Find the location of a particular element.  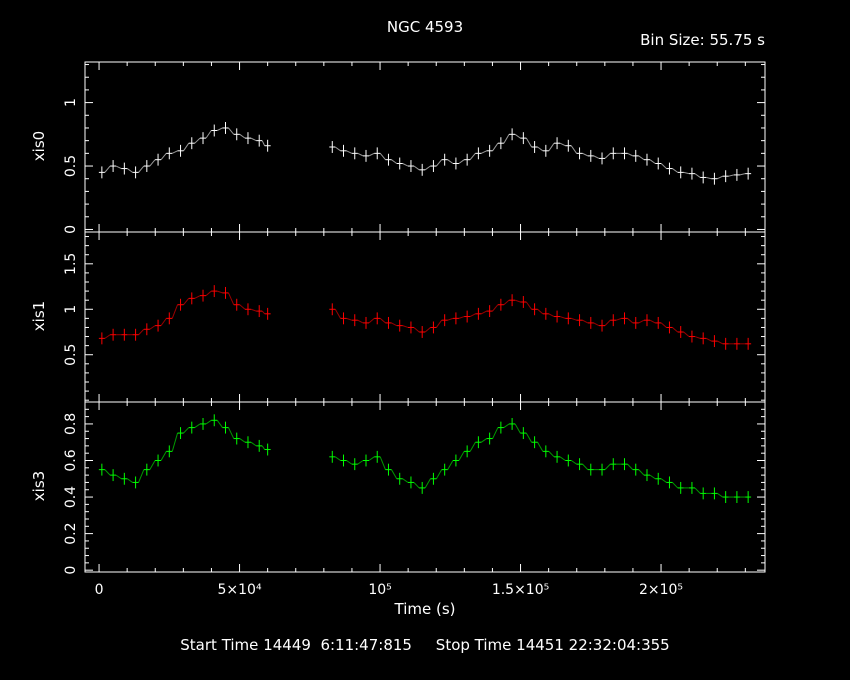

series-xis0 is located at coordinates (425, 153).